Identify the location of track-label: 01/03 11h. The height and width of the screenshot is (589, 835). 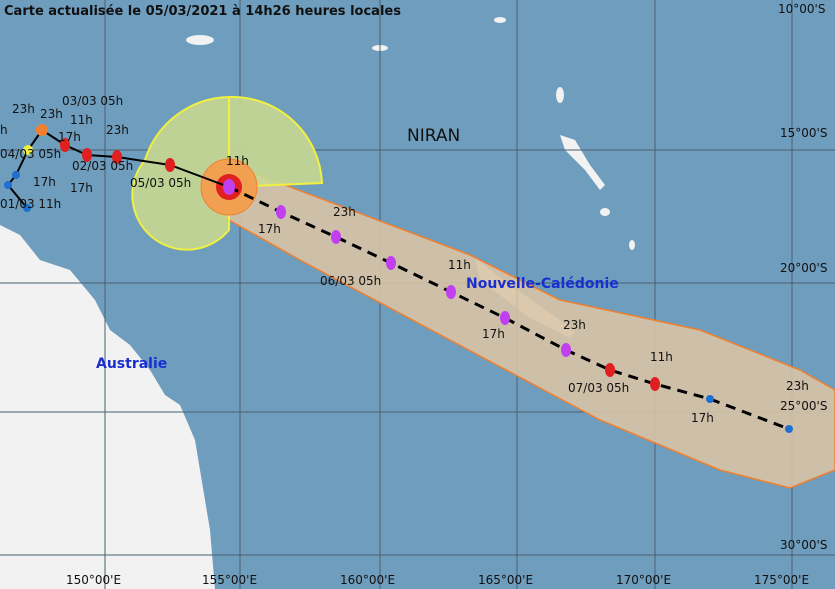
(30, 204).